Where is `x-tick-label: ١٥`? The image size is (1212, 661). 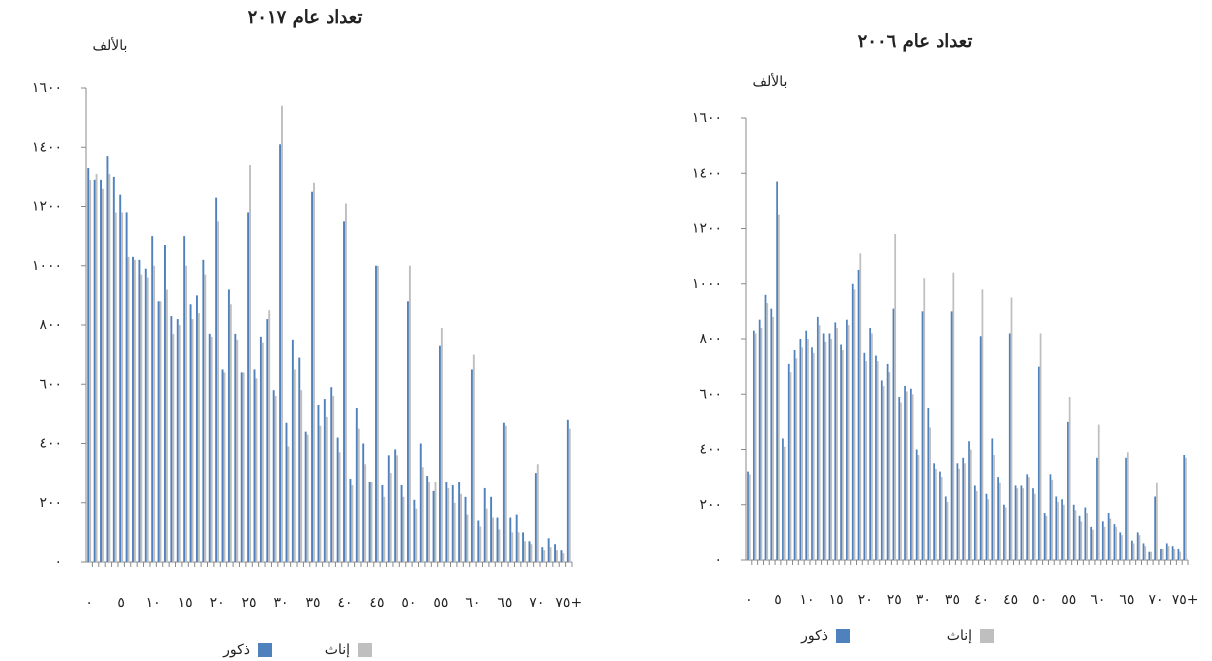 x-tick-label: ١٥ is located at coordinates (836, 600).